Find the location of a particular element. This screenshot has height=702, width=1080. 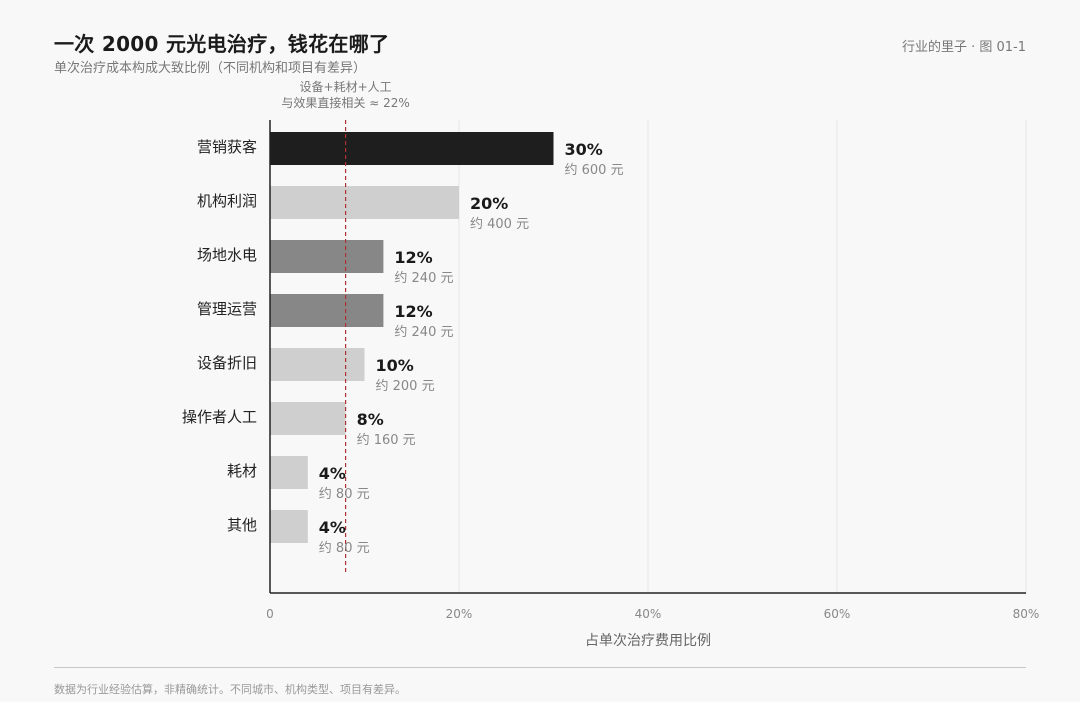

amount-label: 约 160 元 is located at coordinates (386, 440).